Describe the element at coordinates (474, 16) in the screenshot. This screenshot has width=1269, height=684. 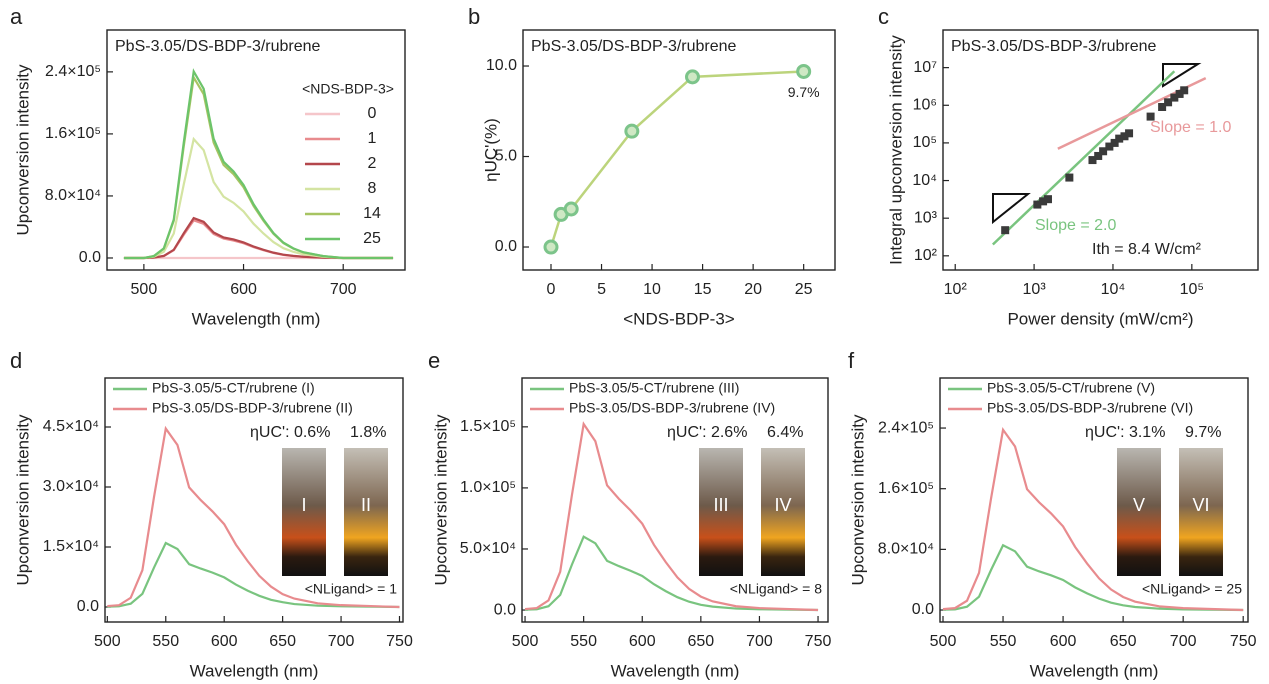
I see `panel-letter: b` at that location.